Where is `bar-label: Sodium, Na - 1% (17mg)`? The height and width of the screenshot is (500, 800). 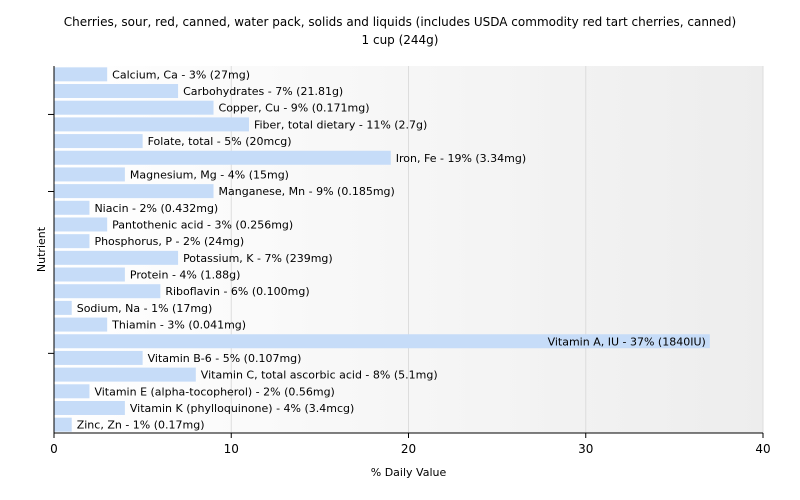 bar-label: Sodium, Na - 1% (17mg) is located at coordinates (145, 308).